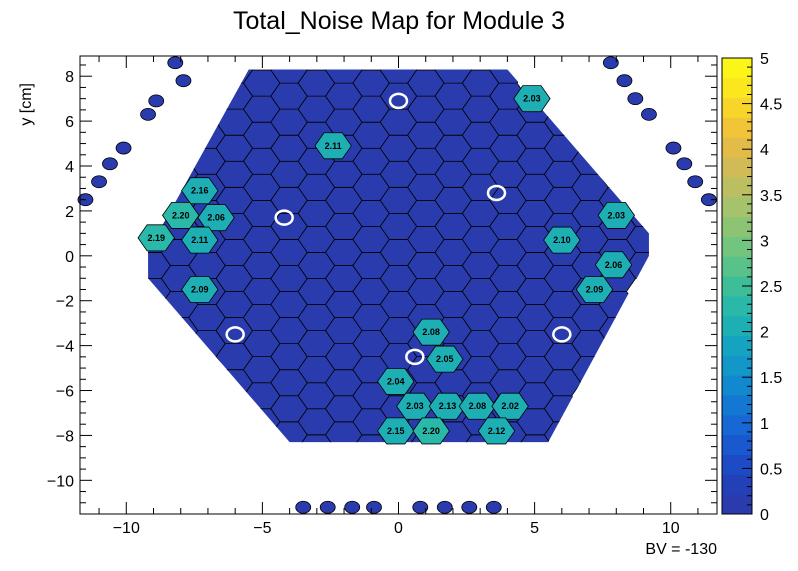 This screenshot has width=798, height=571. I want to click on cell-value-label: 2.04, so click(396, 382).